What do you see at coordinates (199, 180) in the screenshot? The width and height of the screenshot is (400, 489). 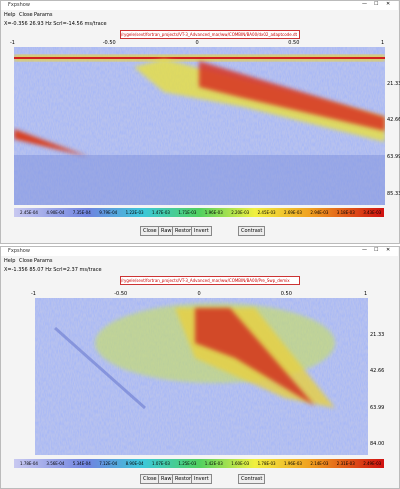 I see `lower-band` at bounding box center [199, 180].